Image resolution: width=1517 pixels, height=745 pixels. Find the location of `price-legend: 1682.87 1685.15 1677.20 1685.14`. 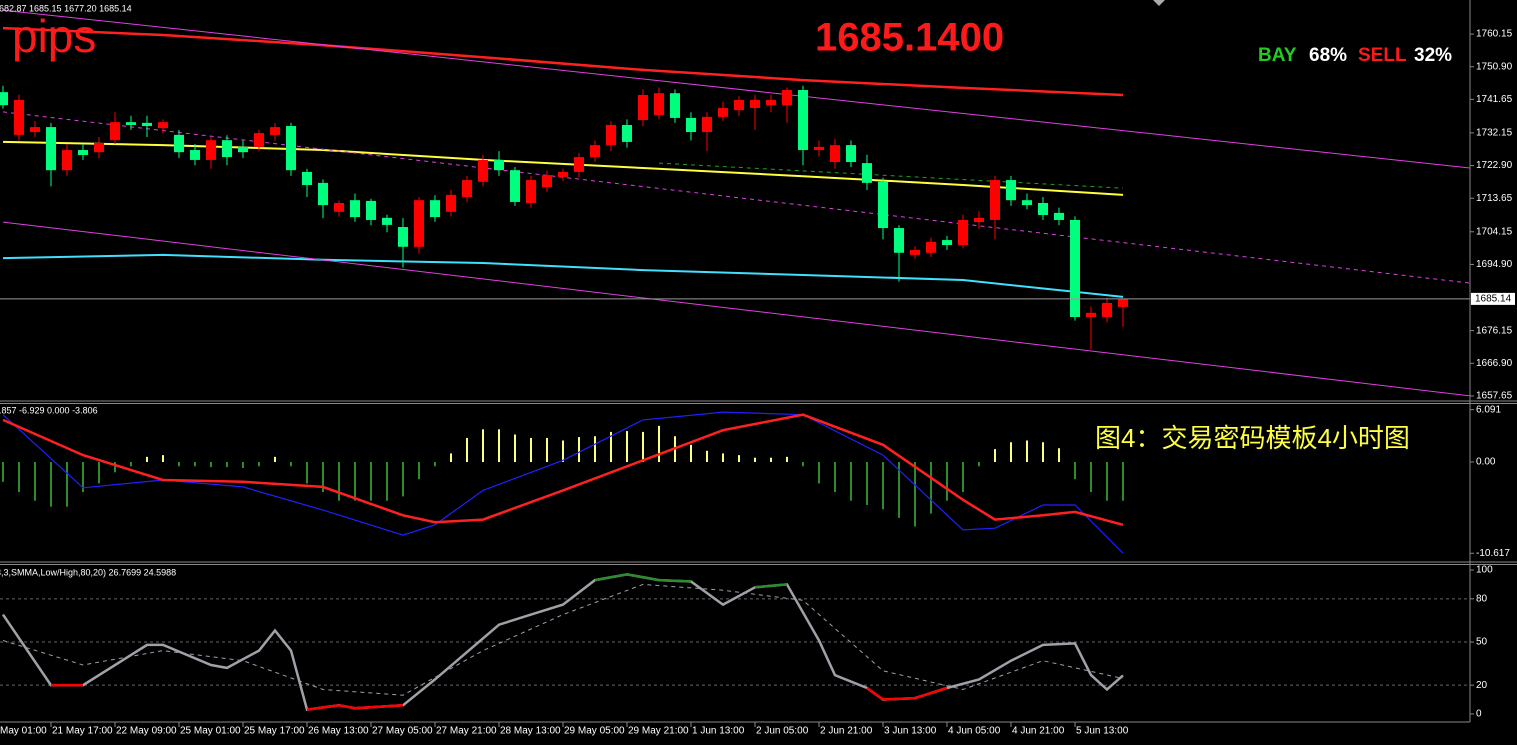

price-legend: 1682.87 1685.15 1677.20 1685.14 is located at coordinates (66, 8).